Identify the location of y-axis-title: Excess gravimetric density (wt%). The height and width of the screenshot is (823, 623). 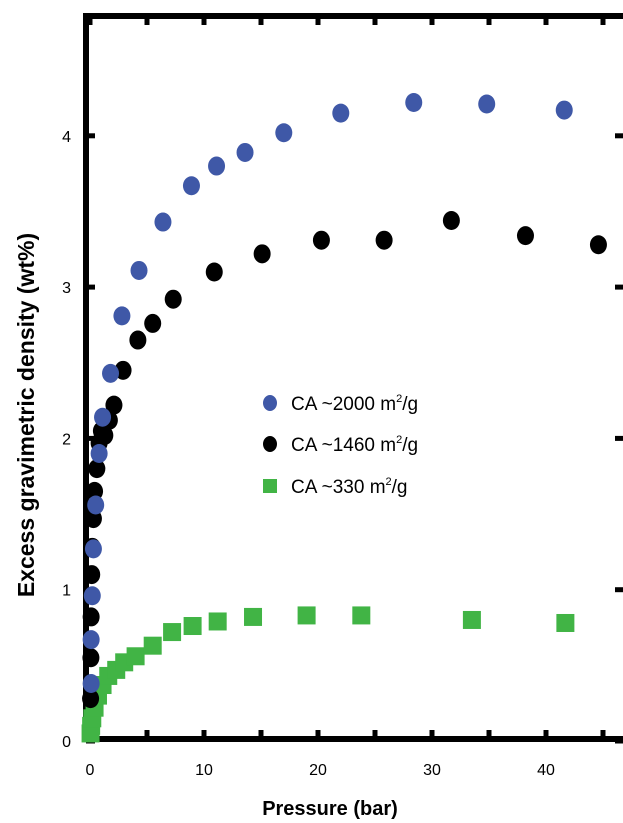
(26, 415).